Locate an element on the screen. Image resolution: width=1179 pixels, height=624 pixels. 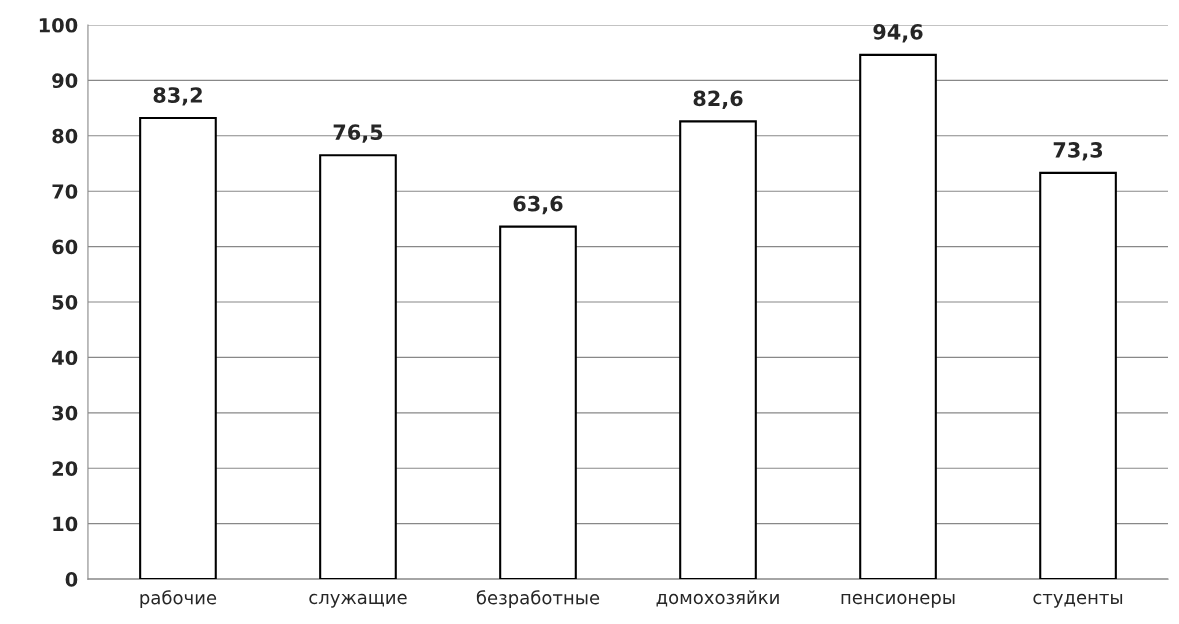
y-tick-label: 60 is located at coordinates (65, 247).